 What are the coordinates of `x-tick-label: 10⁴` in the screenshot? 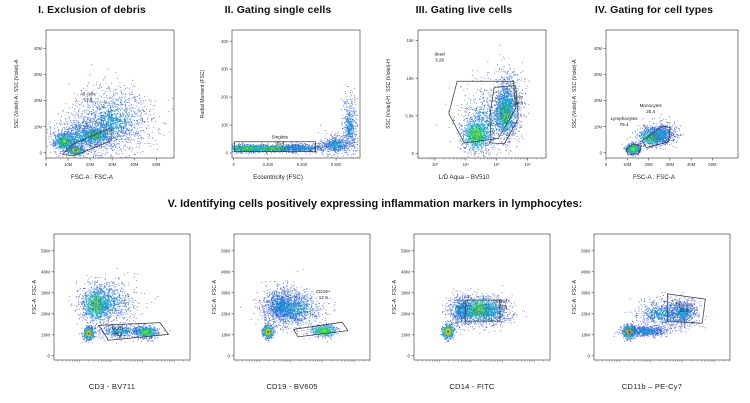 It's located at (466, 164).